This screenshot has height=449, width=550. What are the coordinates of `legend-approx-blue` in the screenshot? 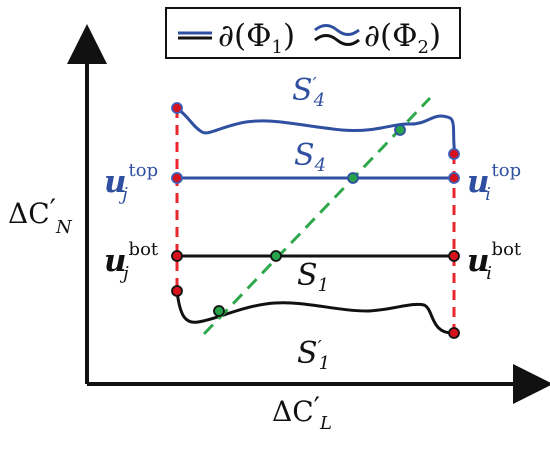 It's located at (337, 30).